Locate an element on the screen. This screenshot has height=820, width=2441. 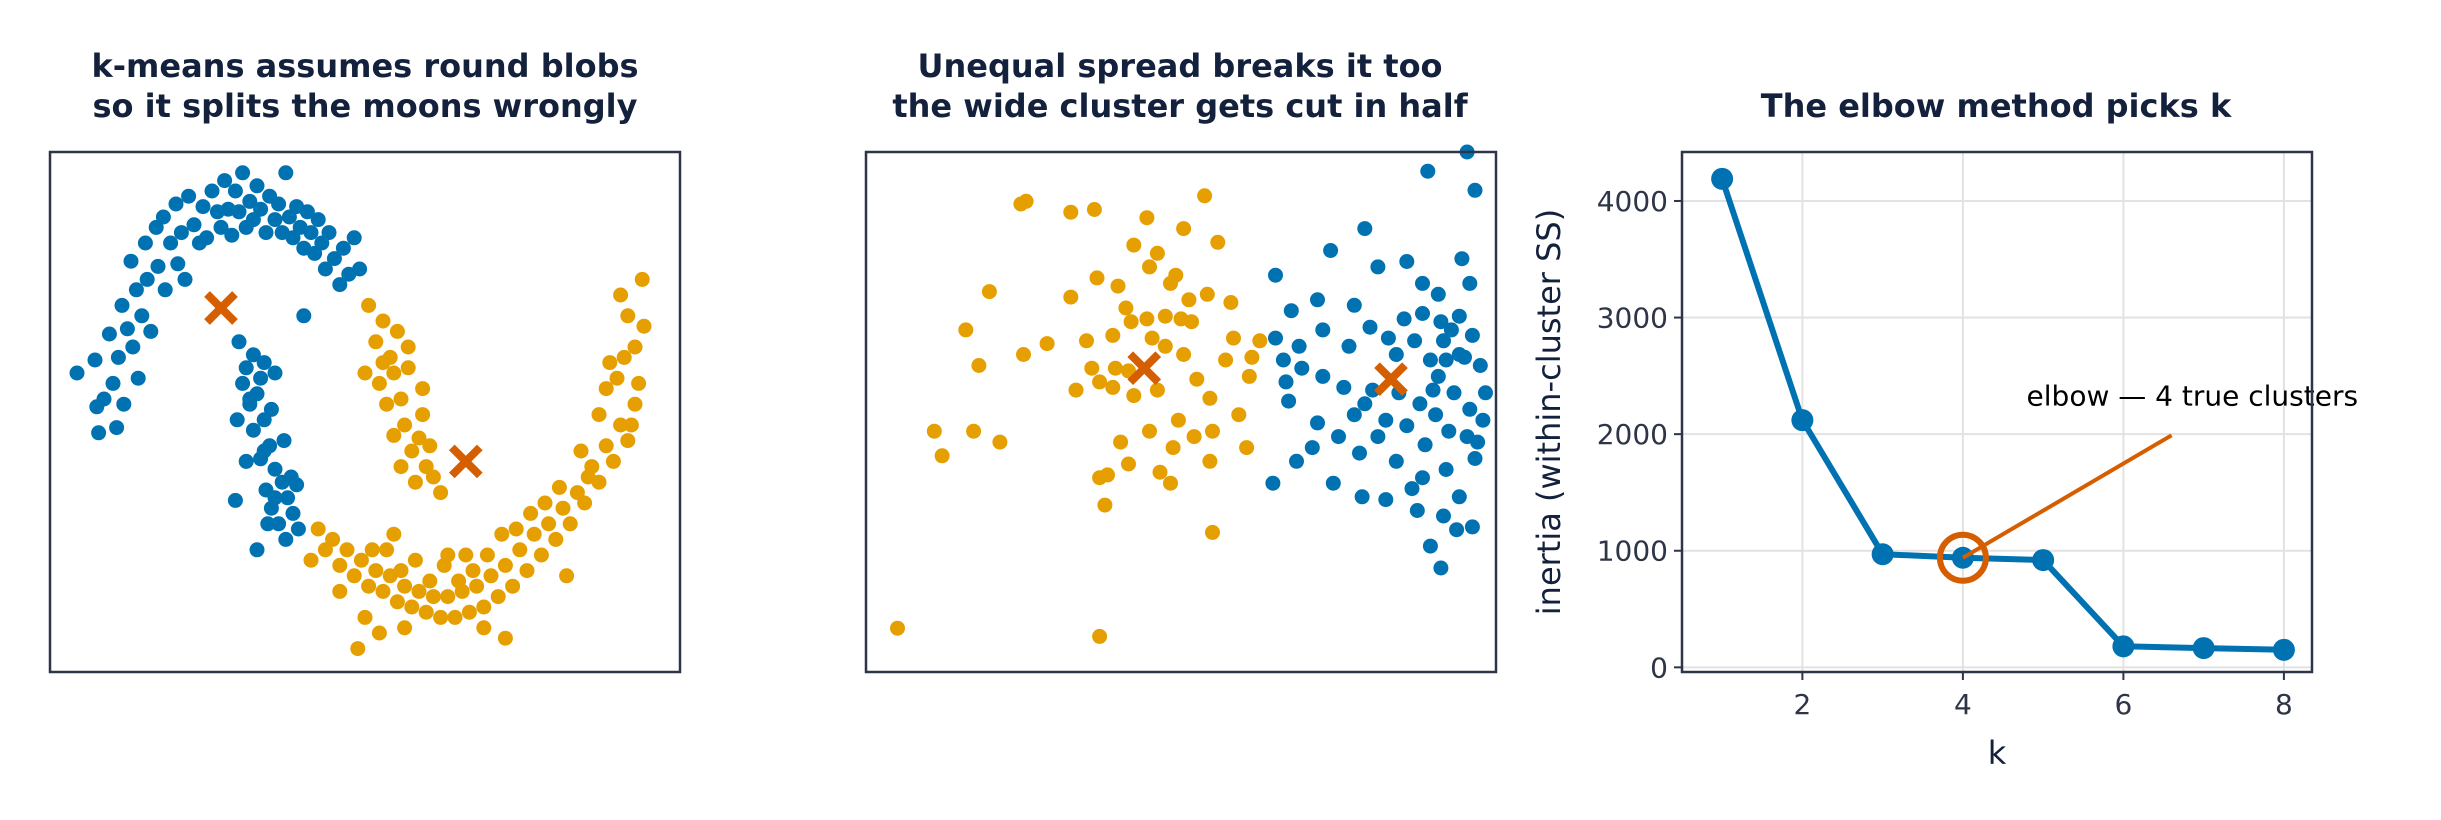
panel3-title-line1: The elbow method picks k is located at coordinates (1996, 106).